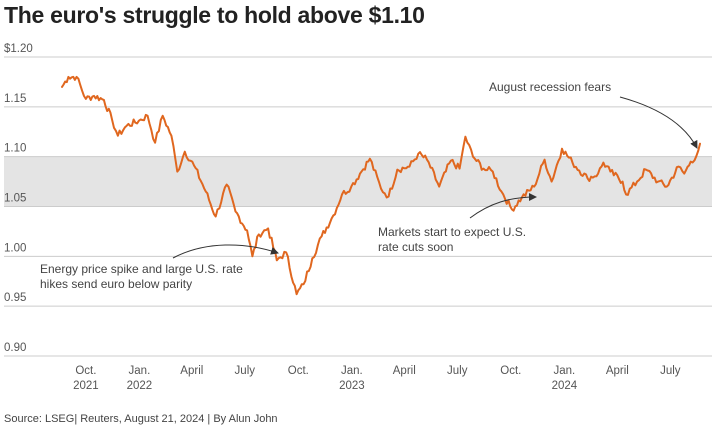 The width and height of the screenshot is (712, 431). What do you see at coordinates (565, 386) in the screenshot?
I see `x-tick-year-label: 2024` at bounding box center [565, 386].